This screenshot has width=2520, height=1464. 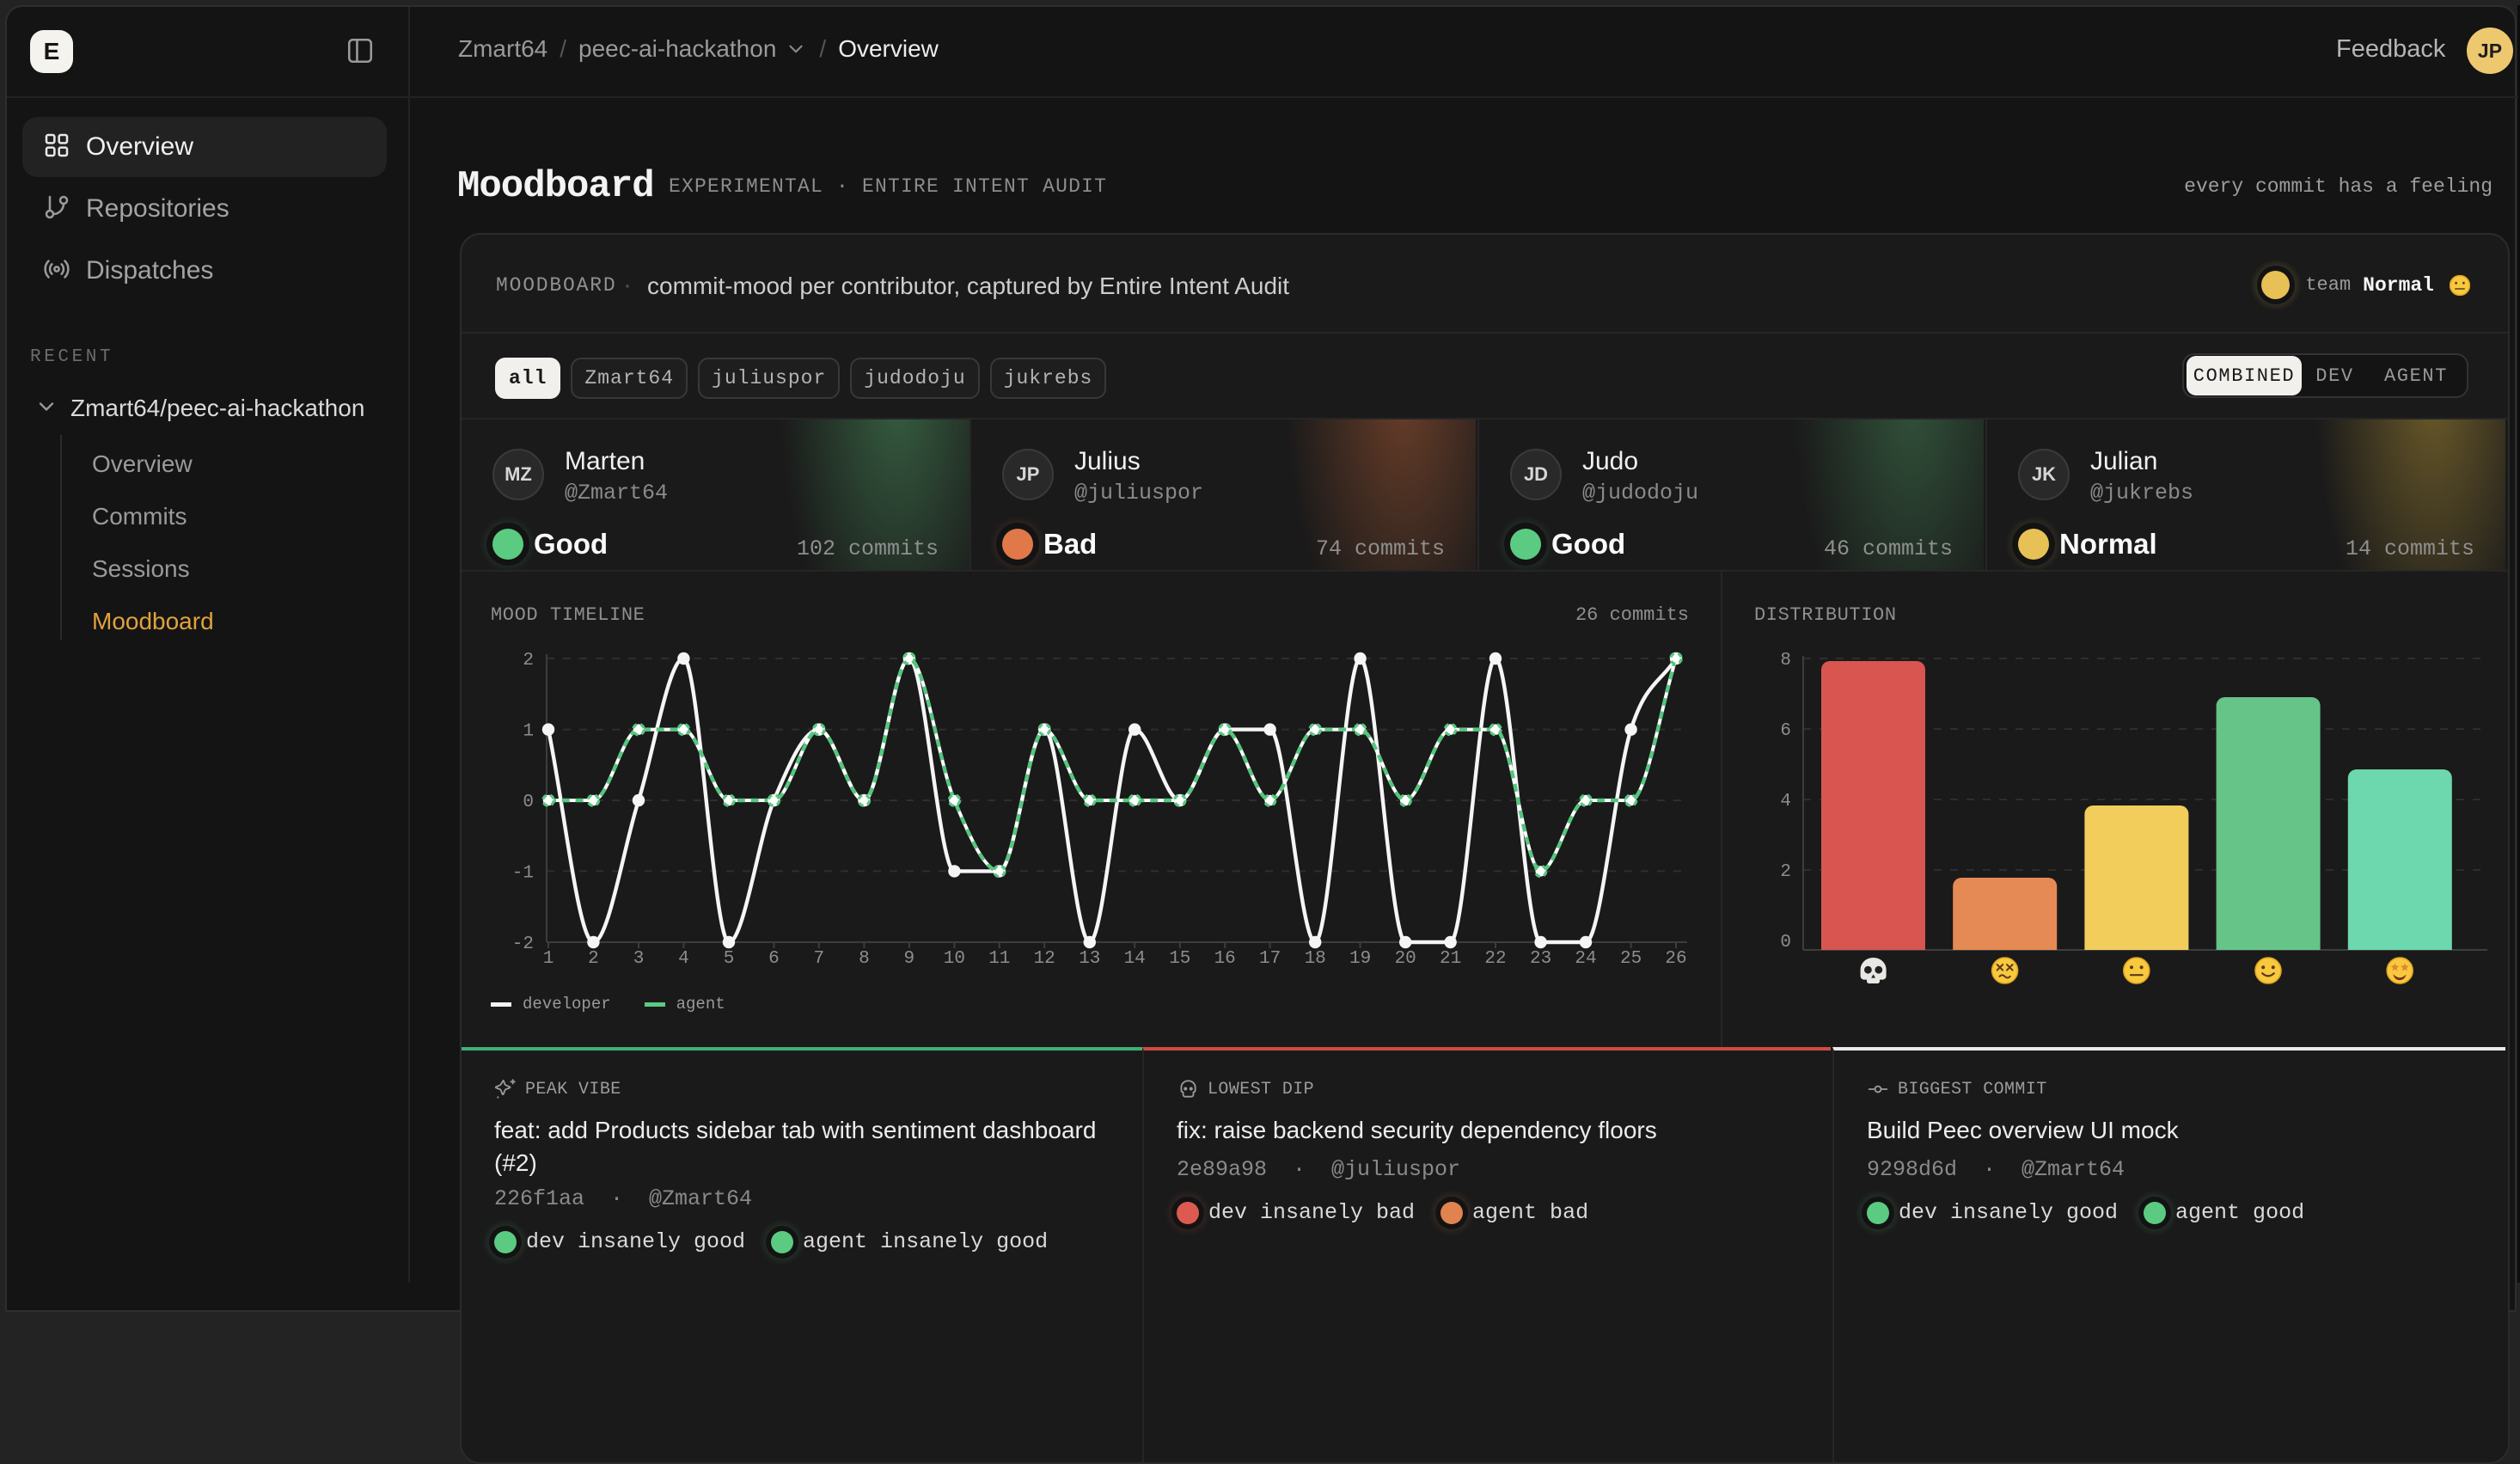 I want to click on svg-text: 9, so click(x=908, y=959).